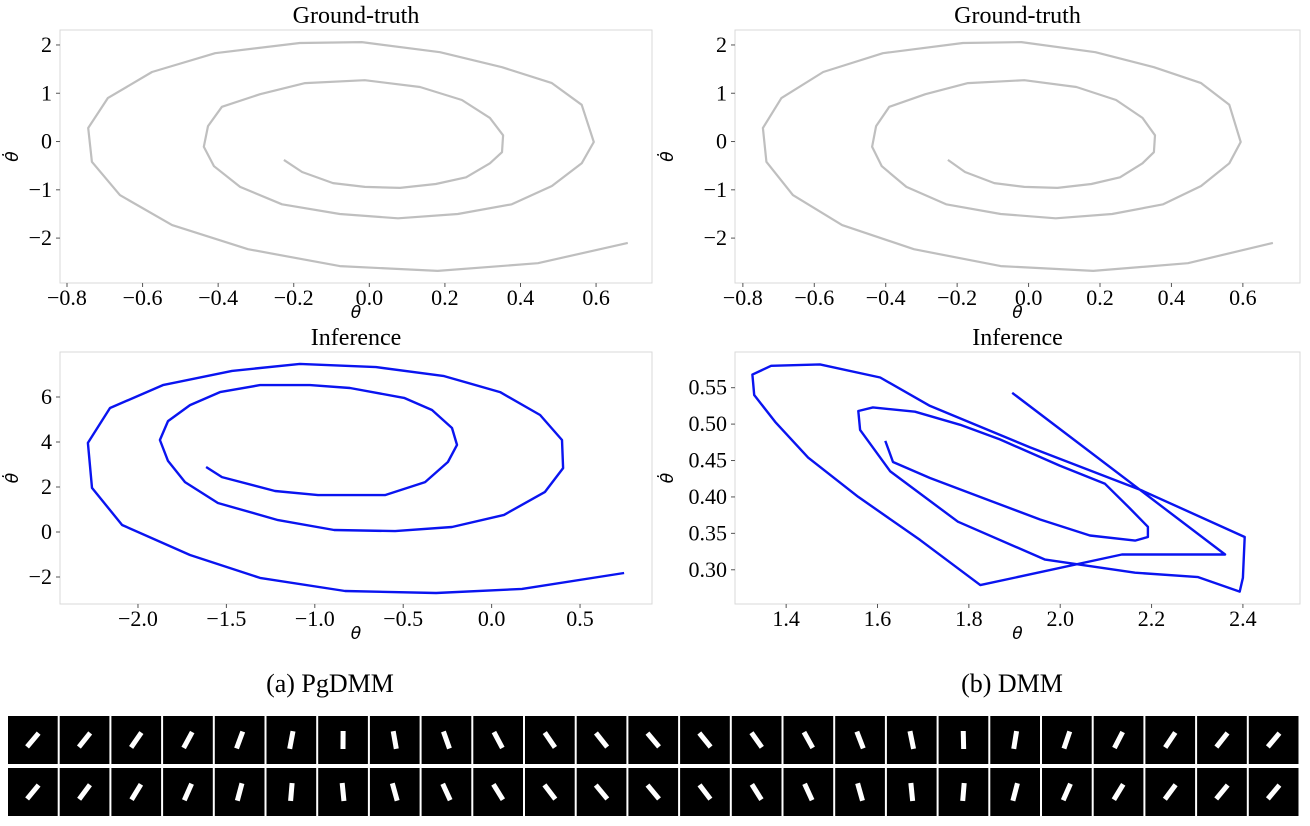  Describe the element at coordinates (356, 338) in the screenshot. I see `chart-title: Inference` at that location.